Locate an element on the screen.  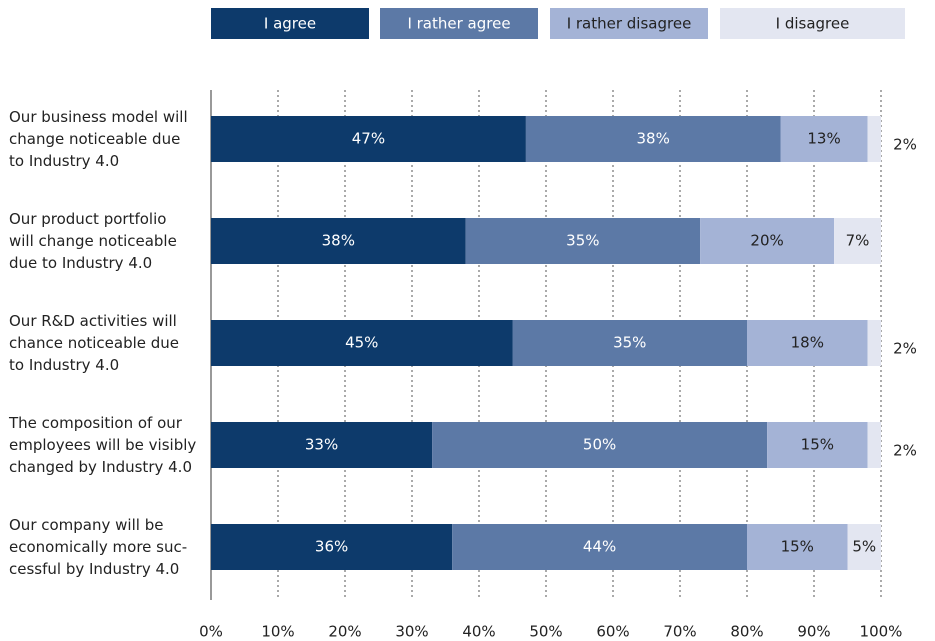
x-tick-label: 40% is located at coordinates (478, 632).